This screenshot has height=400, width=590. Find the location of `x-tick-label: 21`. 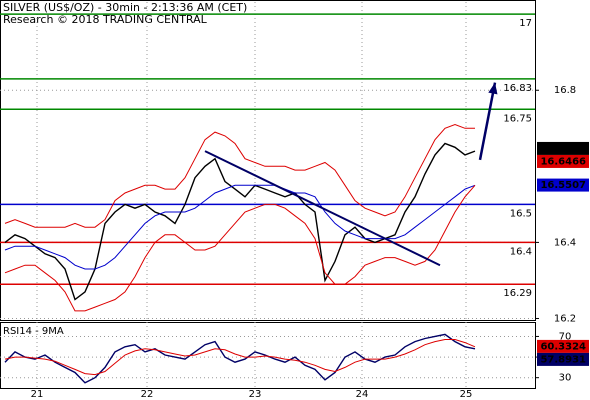

x-tick-label: 21 is located at coordinates (37, 394).